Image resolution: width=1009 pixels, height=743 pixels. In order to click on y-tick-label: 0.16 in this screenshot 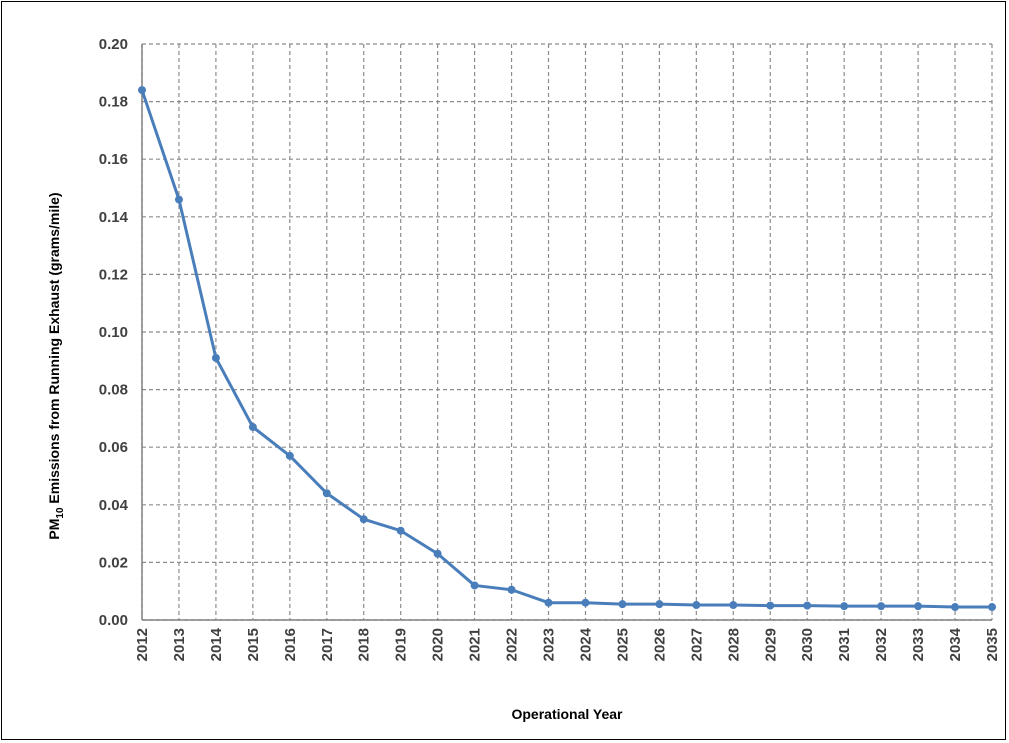, I will do `click(113, 159)`.